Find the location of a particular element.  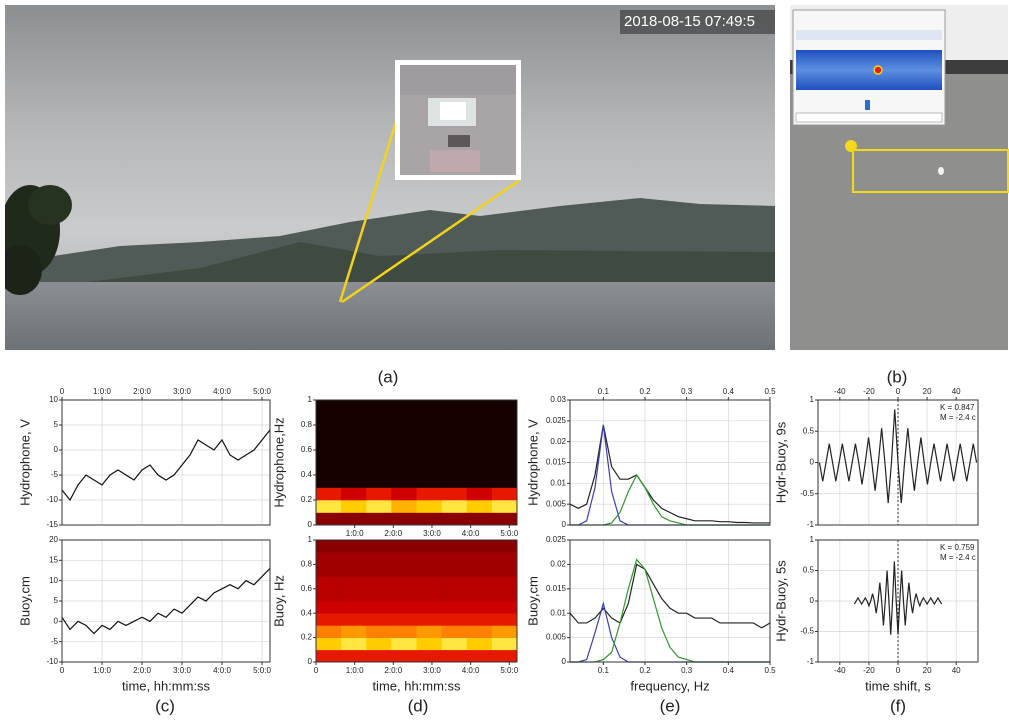

y-tick-label: 0.01 is located at coordinates (558, 482).